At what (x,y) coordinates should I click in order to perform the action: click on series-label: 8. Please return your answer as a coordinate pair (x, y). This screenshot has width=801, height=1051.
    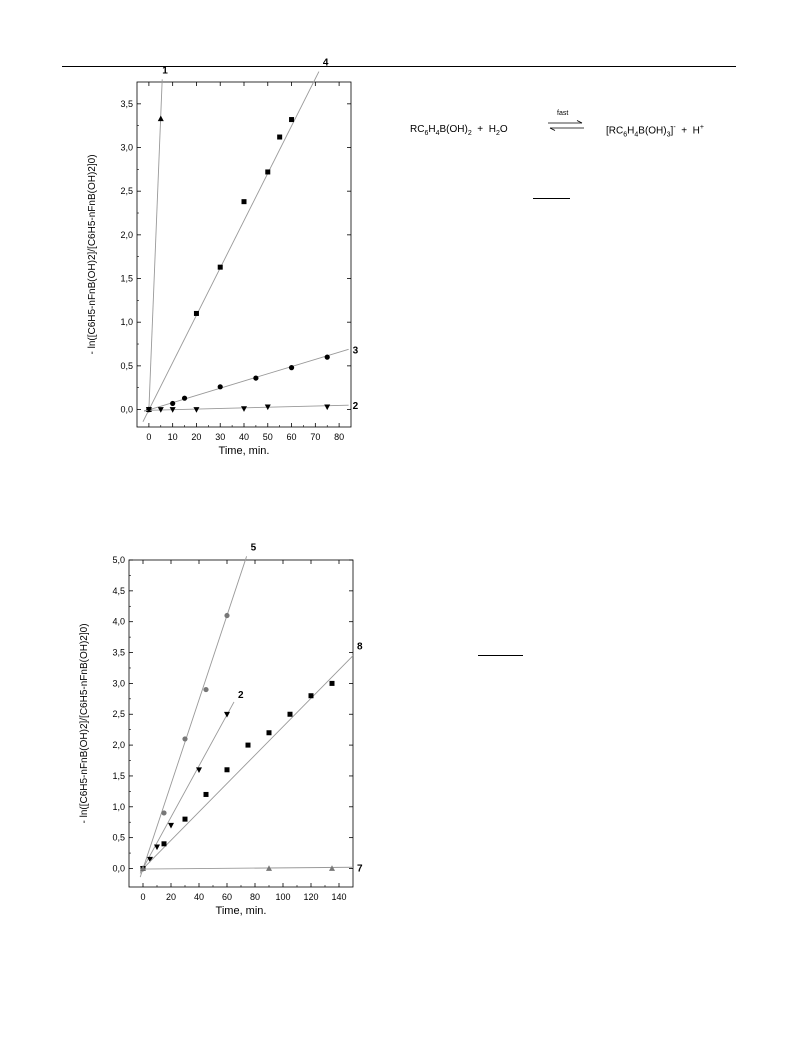
    Looking at the image, I should click on (360, 647).